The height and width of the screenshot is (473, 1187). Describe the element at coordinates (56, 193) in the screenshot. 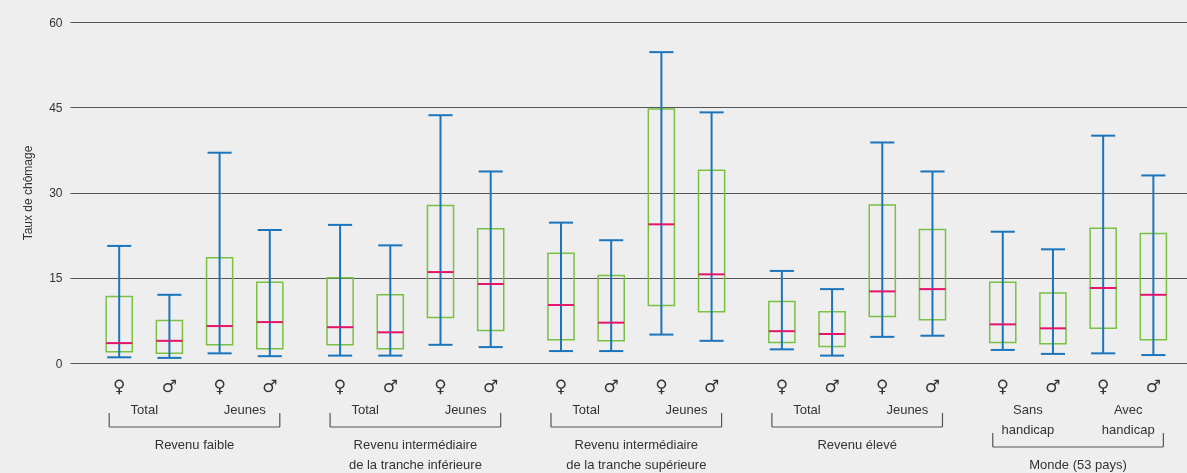

I see `y-tick-label: 30` at that location.